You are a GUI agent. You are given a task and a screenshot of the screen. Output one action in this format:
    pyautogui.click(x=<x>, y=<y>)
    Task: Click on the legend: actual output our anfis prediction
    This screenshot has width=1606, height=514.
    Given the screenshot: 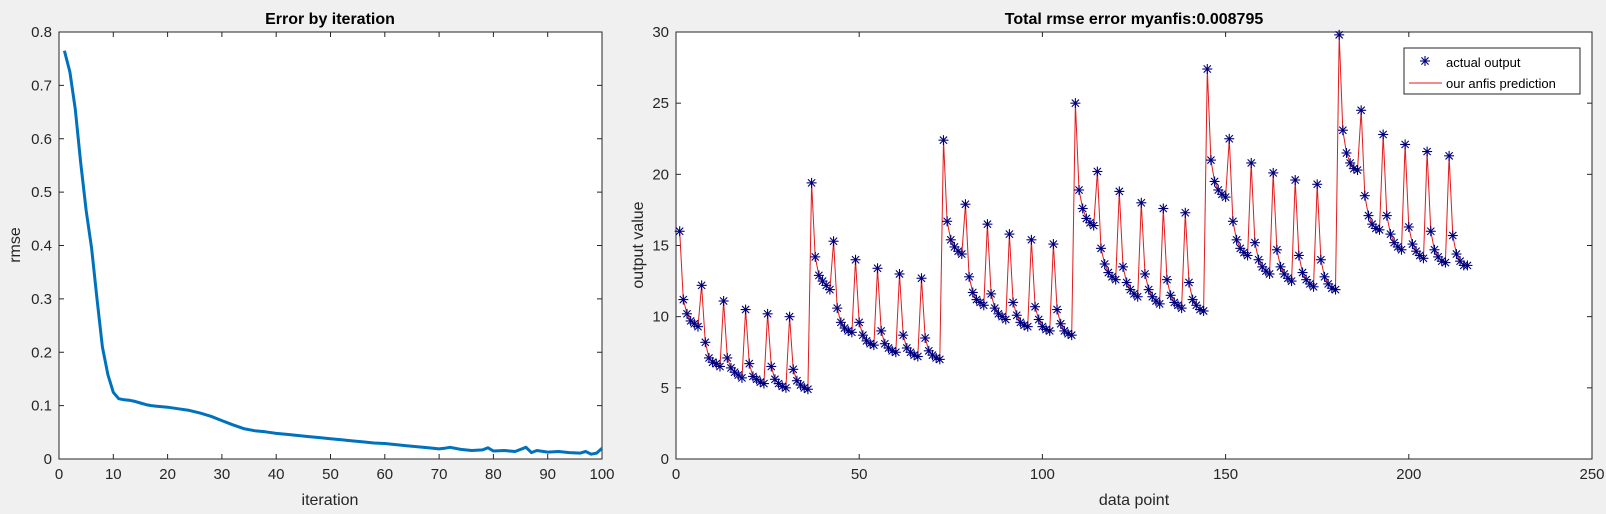 What is the action you would take?
    pyautogui.click(x=1492, y=71)
    